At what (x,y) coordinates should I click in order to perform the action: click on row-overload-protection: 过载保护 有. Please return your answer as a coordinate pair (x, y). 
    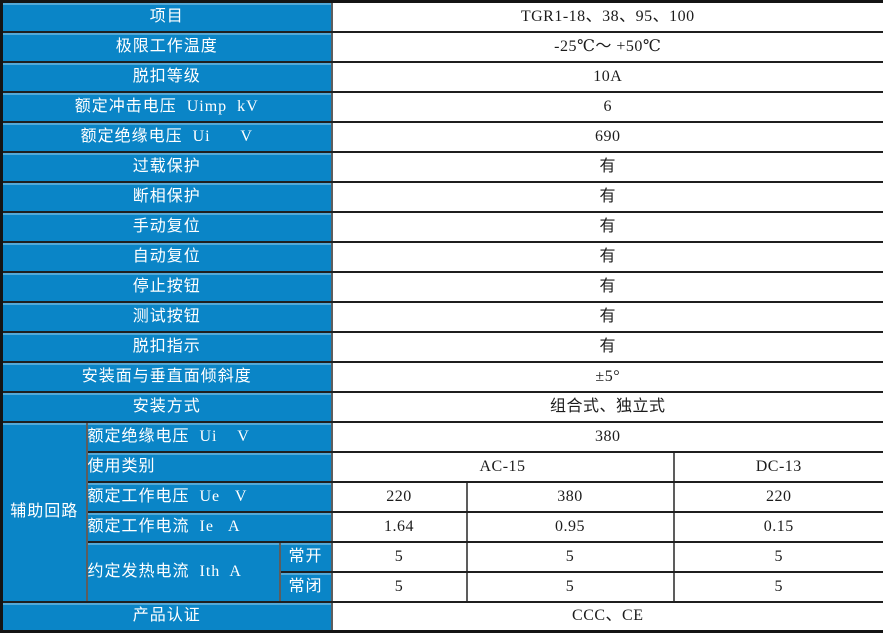
    Looking at the image, I should click on (442, 167).